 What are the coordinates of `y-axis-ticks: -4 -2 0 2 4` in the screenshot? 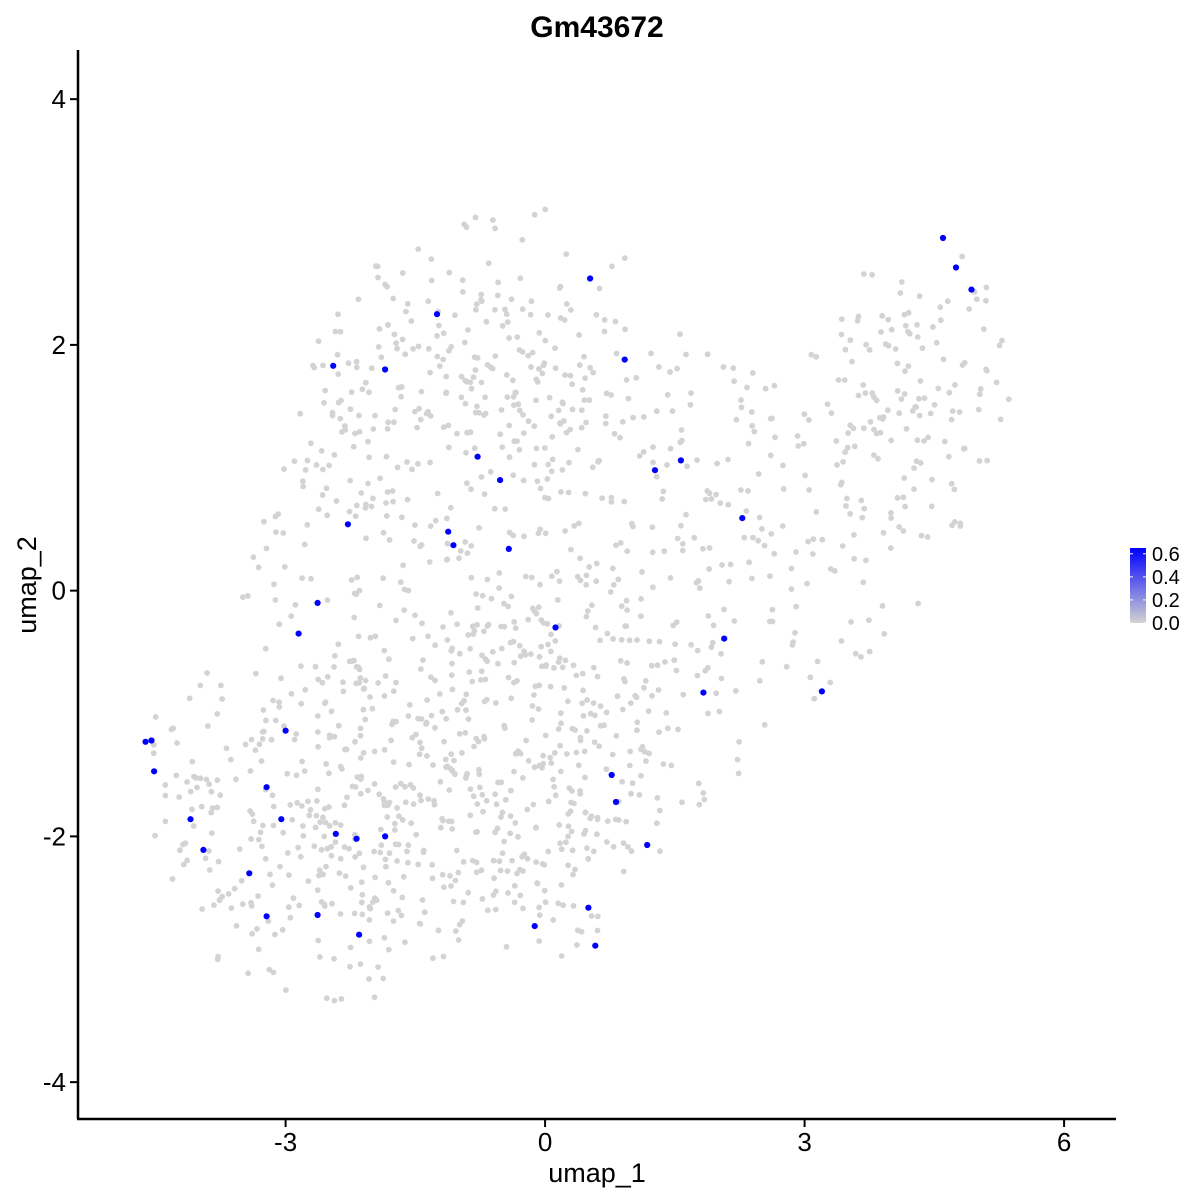 It's located at (60, 590).